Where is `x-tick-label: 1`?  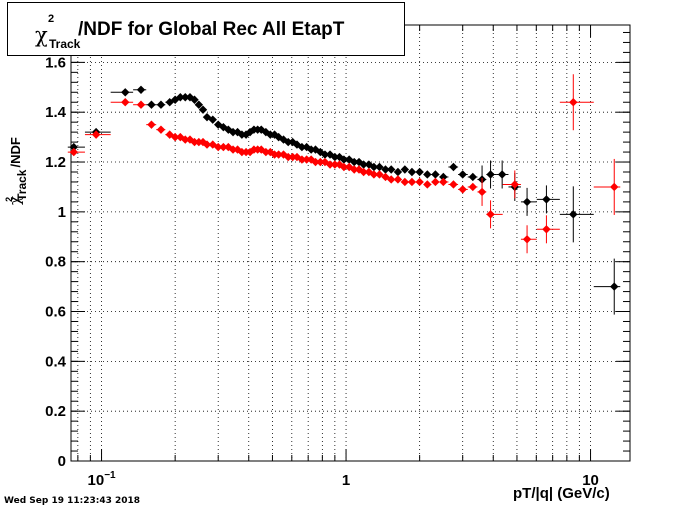 x-tick-label: 1 is located at coordinates (346, 480).